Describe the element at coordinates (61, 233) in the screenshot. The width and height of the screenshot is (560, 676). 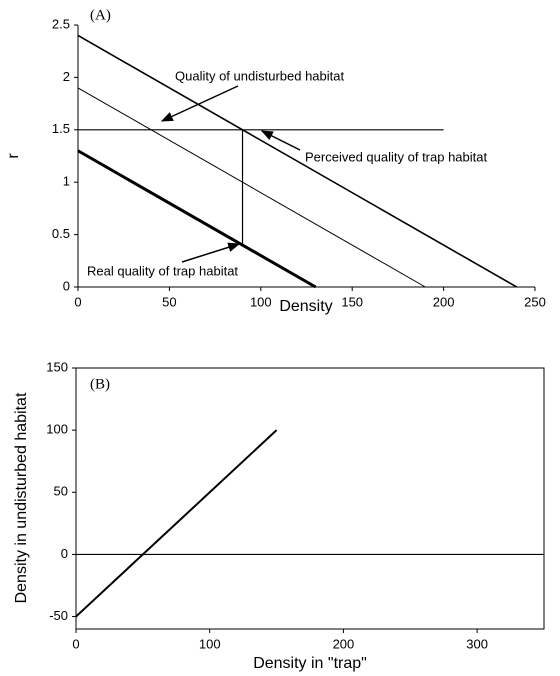
I see `y-tick-label: 0.5` at that location.